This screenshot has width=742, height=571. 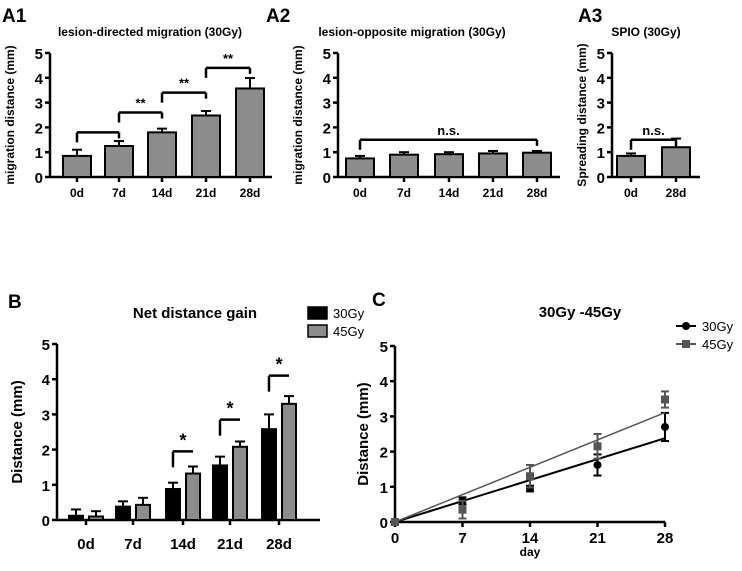 I want to click on chart-title: SPIO (30Gy), so click(x=645, y=32).